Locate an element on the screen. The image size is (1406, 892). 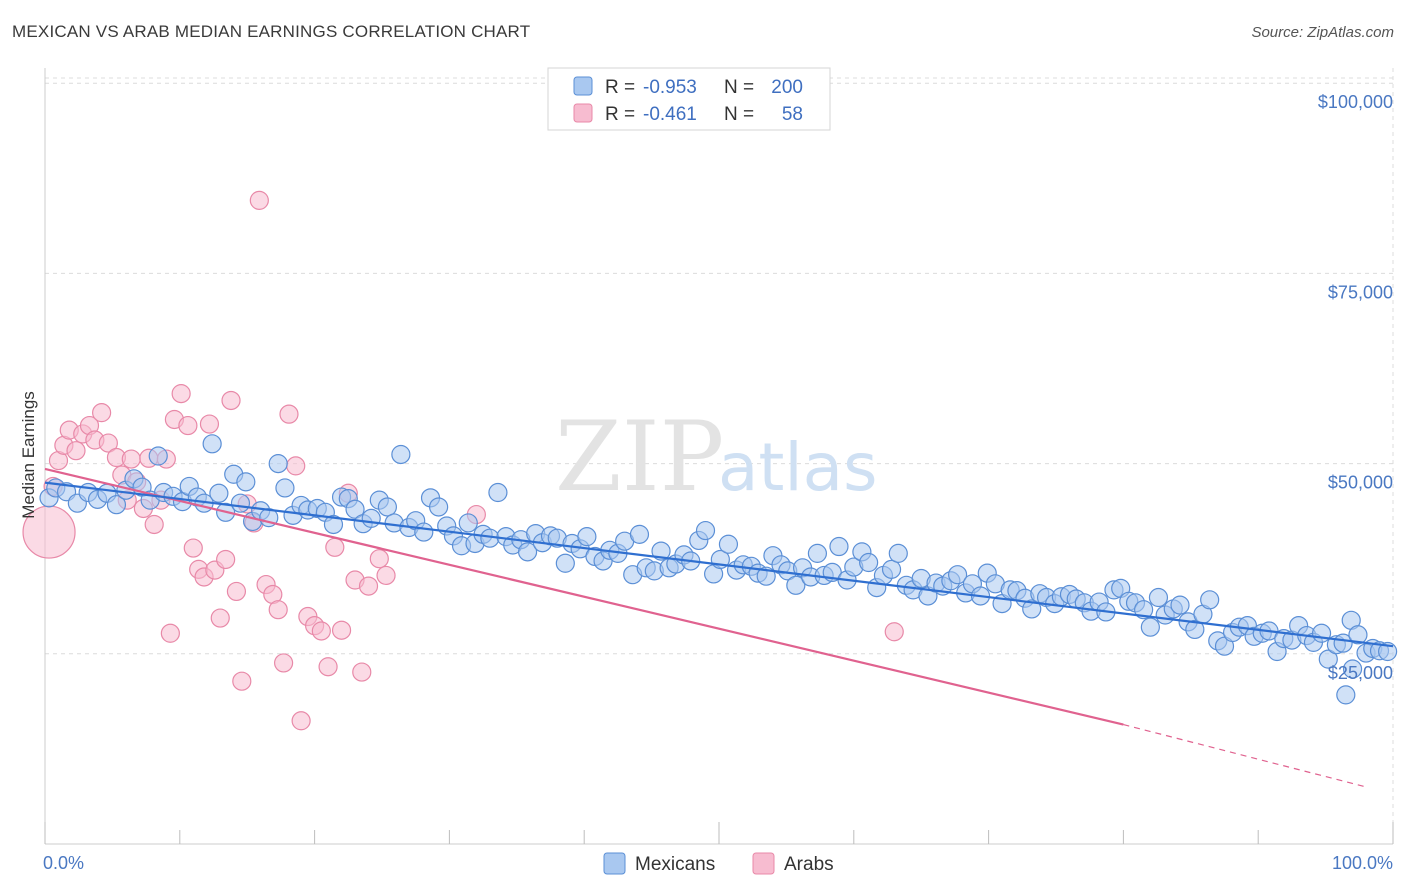
legend: R = -0.953 N = 200 R = -0.461 N = 58 is located at coordinates (689, 99).